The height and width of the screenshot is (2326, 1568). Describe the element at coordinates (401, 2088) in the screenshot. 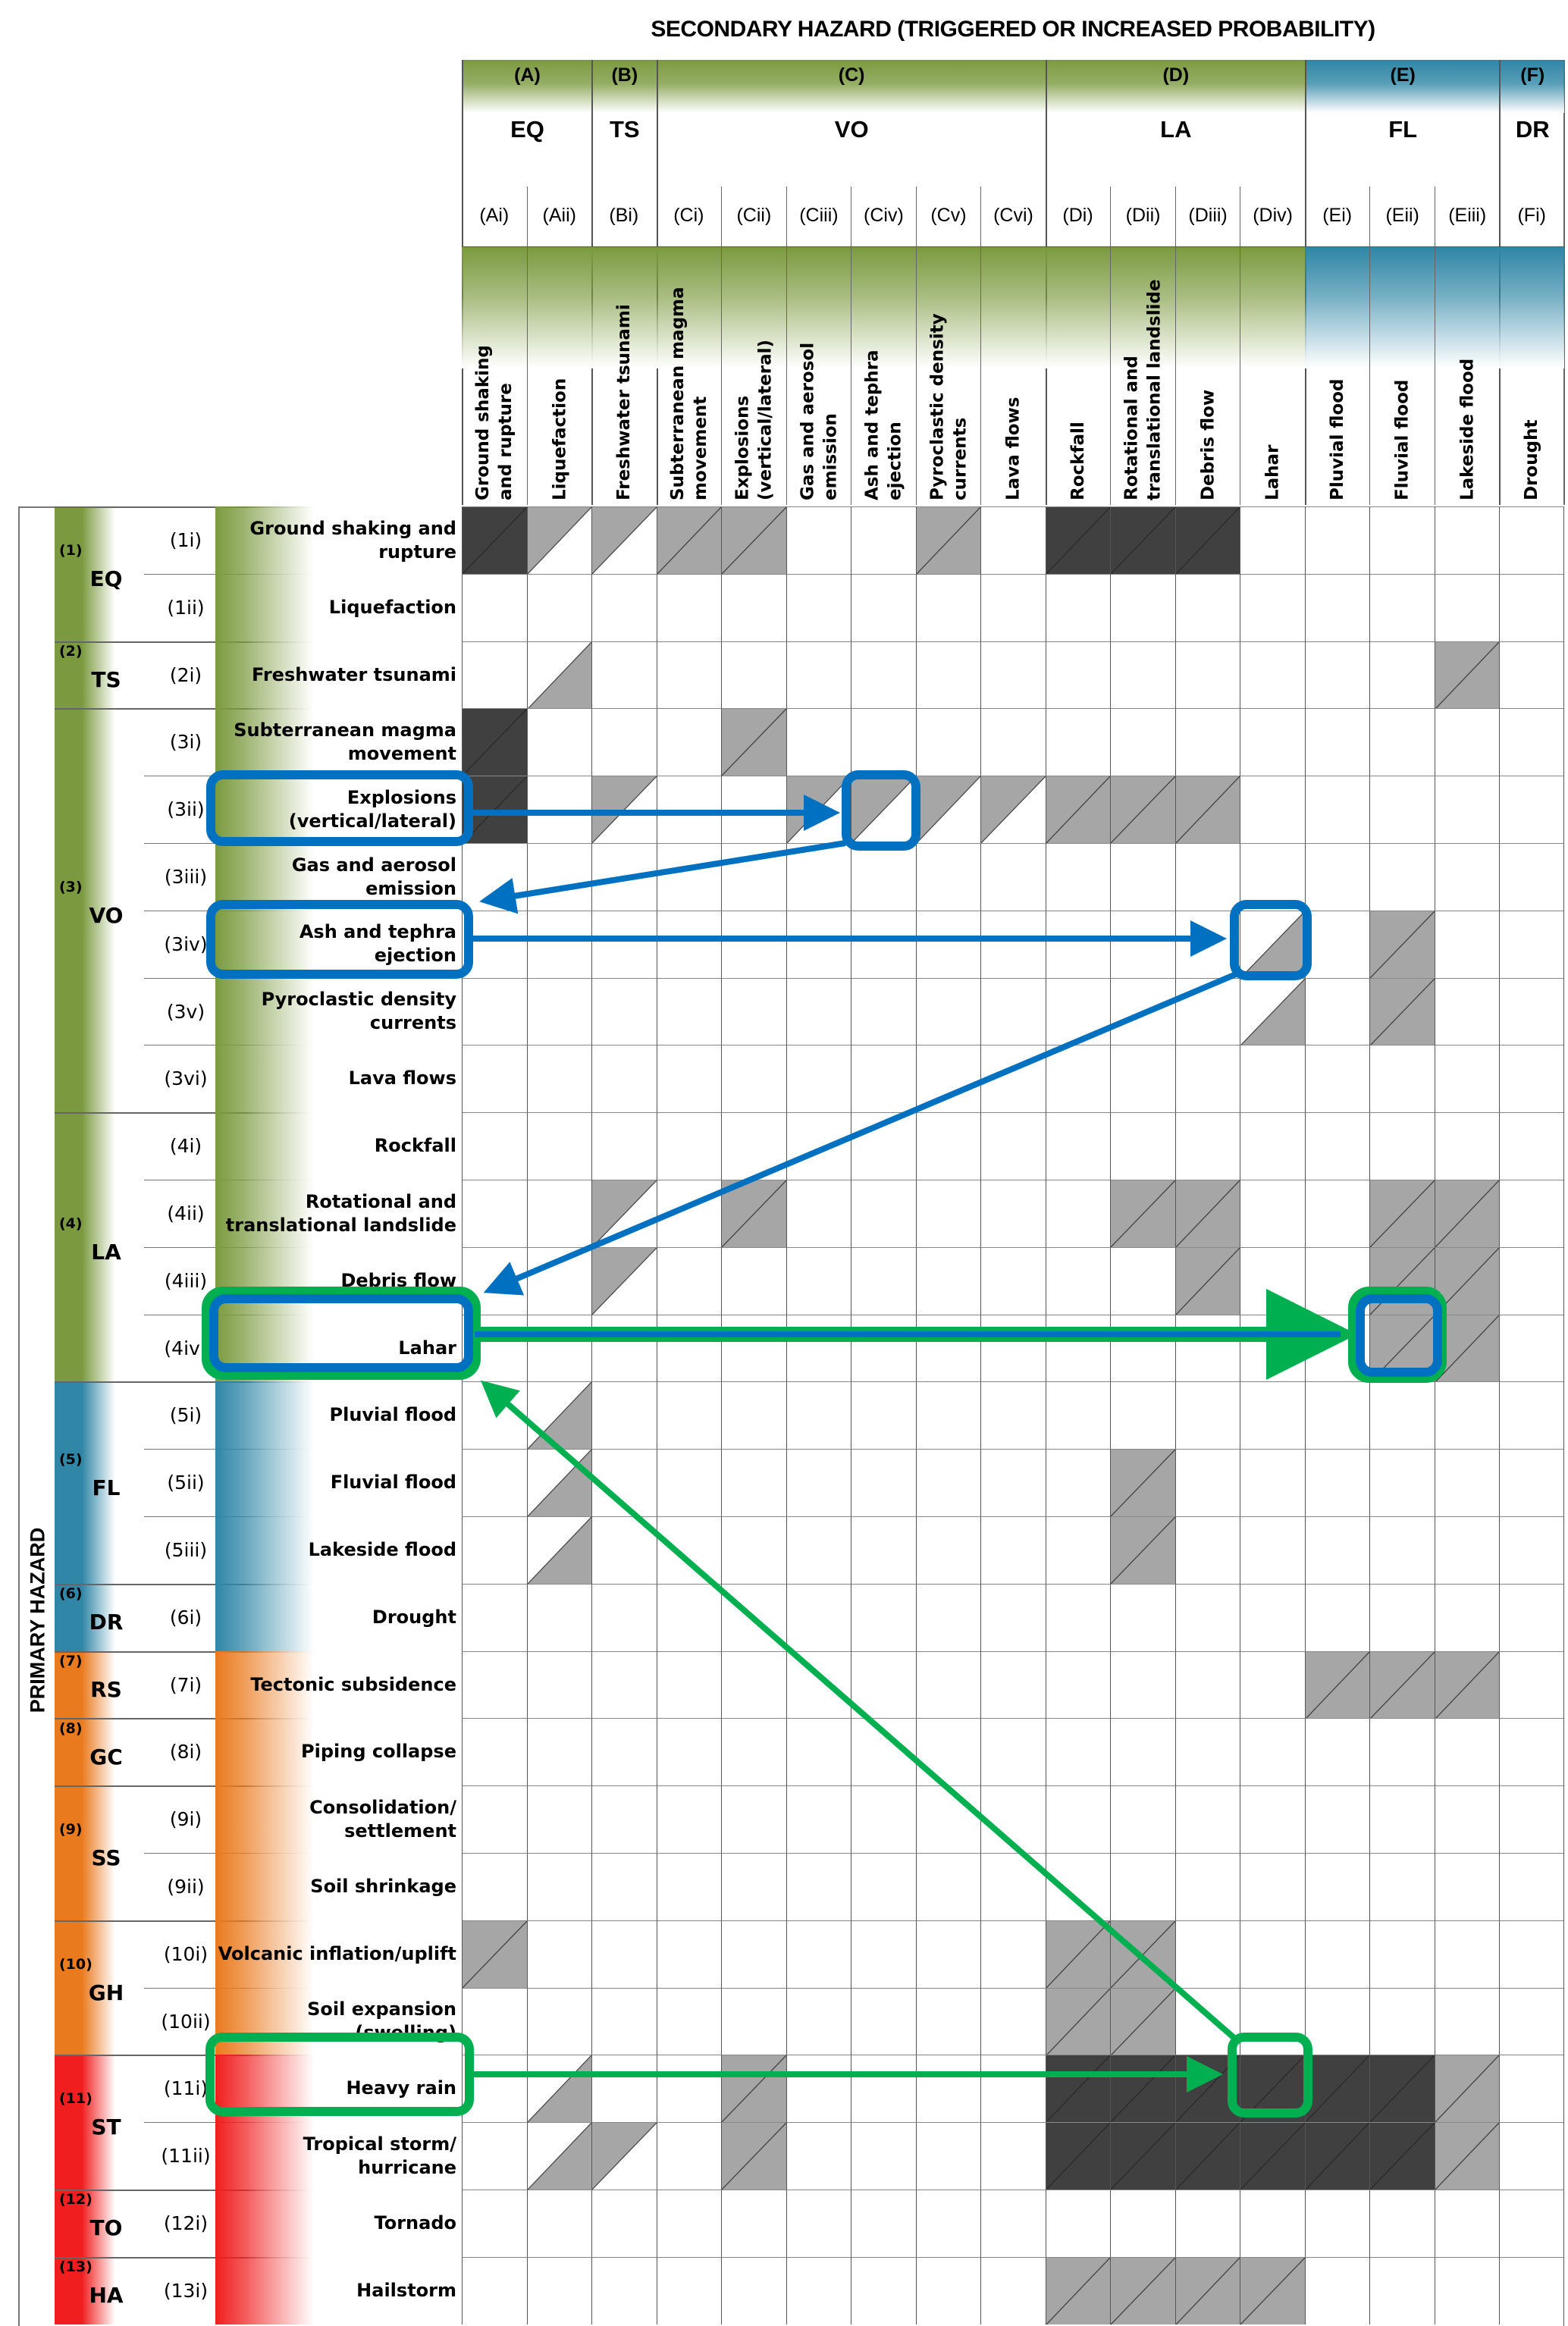

I see `row-label: Heavy rain` at that location.